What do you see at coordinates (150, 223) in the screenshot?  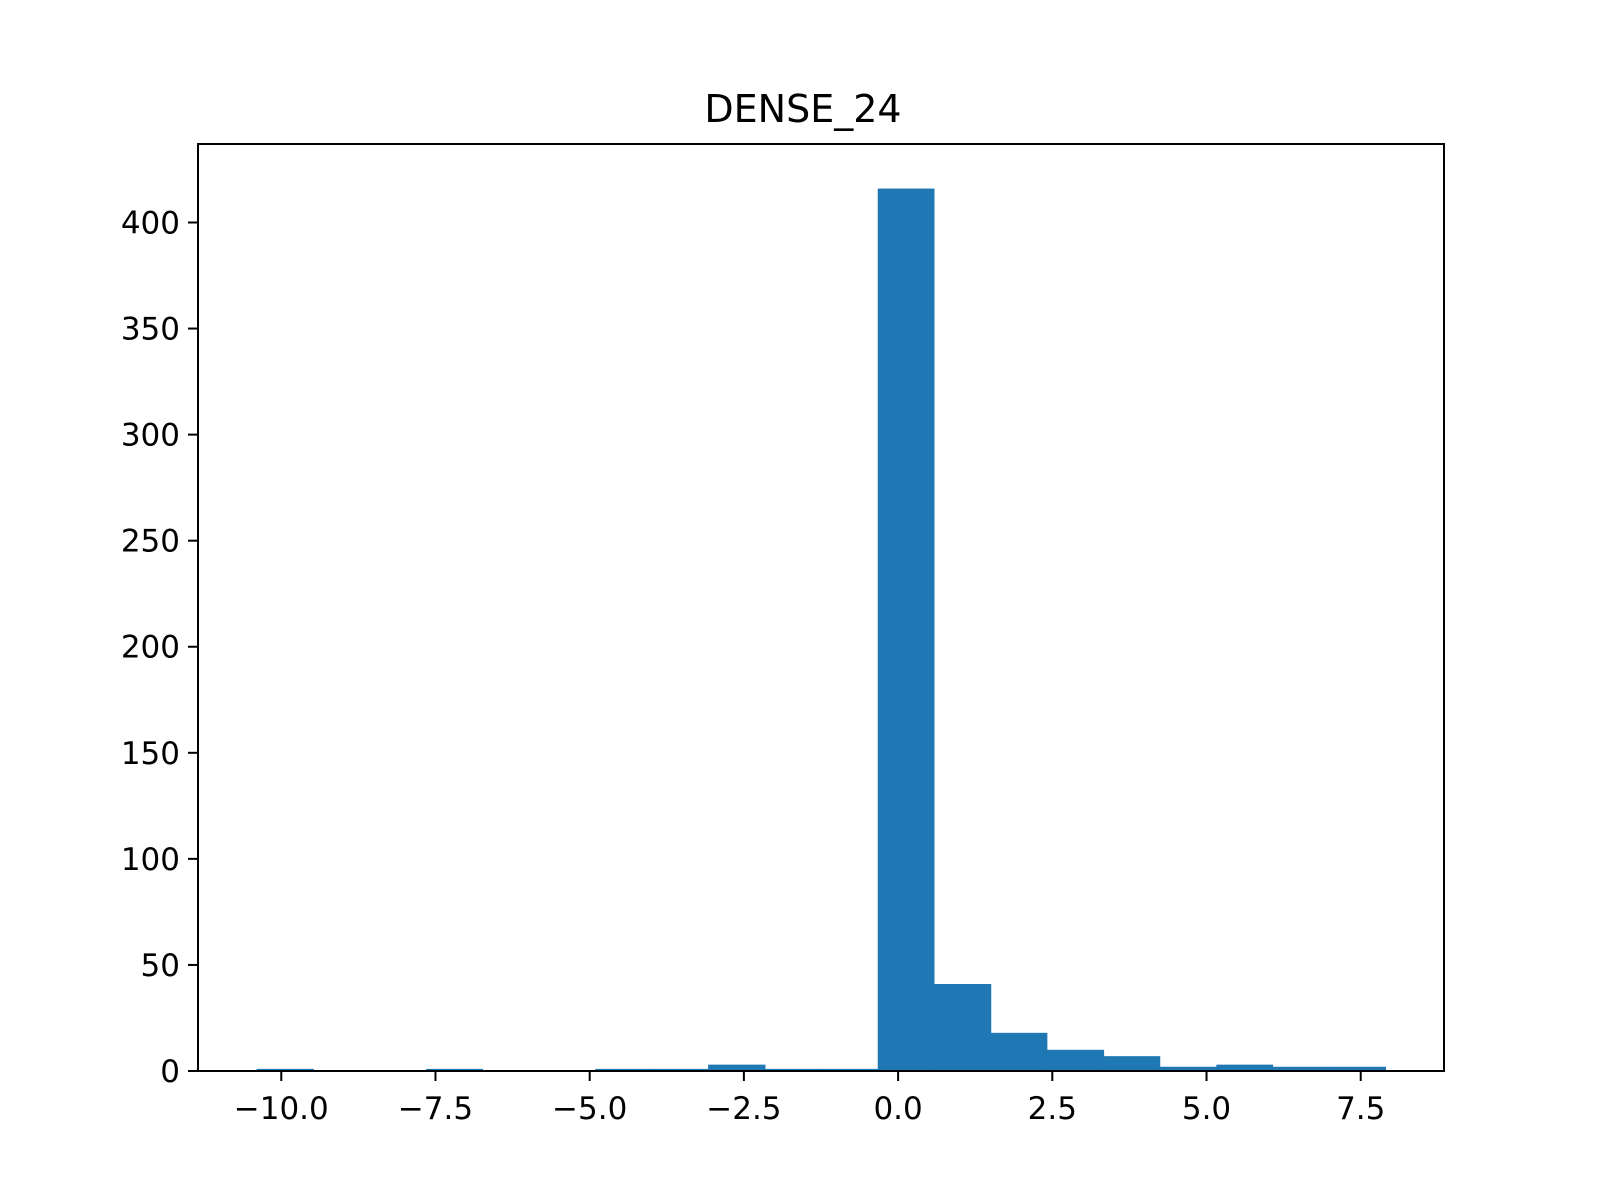 I see `y-tick-label: 400` at bounding box center [150, 223].